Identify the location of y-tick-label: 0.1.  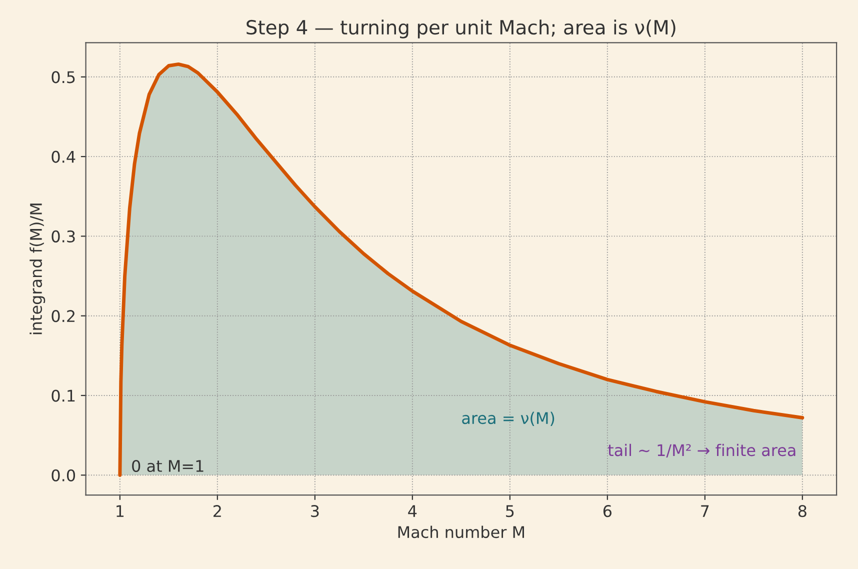
(63, 396).